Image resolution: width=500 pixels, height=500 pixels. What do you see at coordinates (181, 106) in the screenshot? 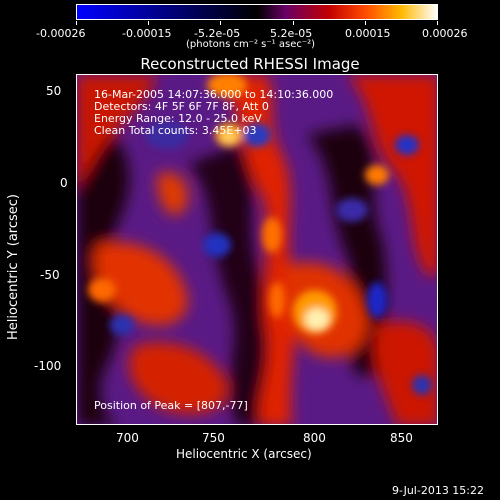
I see `detectors-text: Detectors: 4F 5F 6F 7F 8F, Att 0` at bounding box center [181, 106].